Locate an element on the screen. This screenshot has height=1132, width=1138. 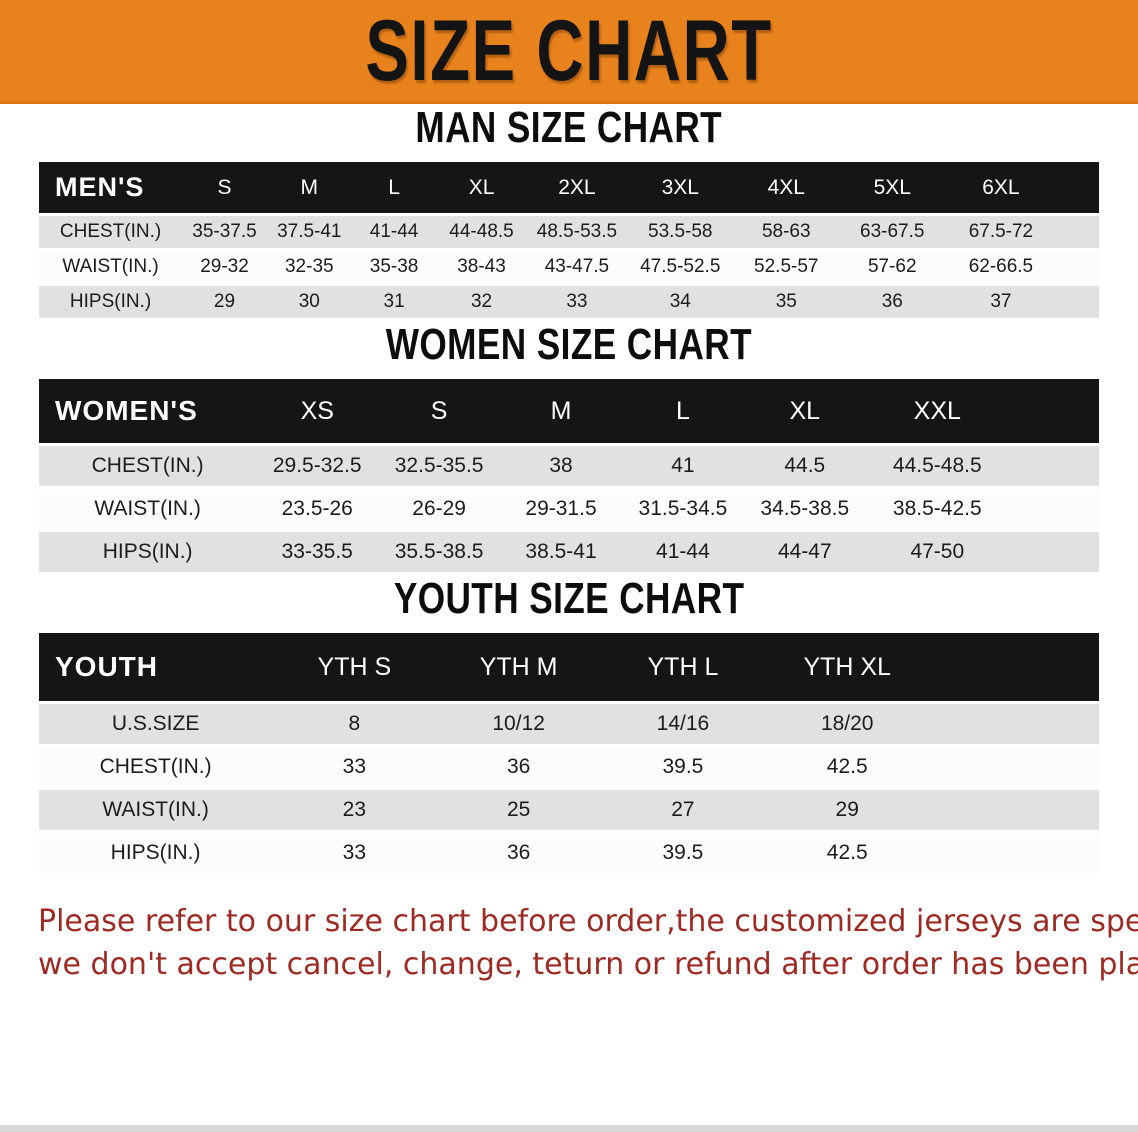
youth-size-chart-heading: YOUTH SIZE CHART is located at coordinates (569, 602).